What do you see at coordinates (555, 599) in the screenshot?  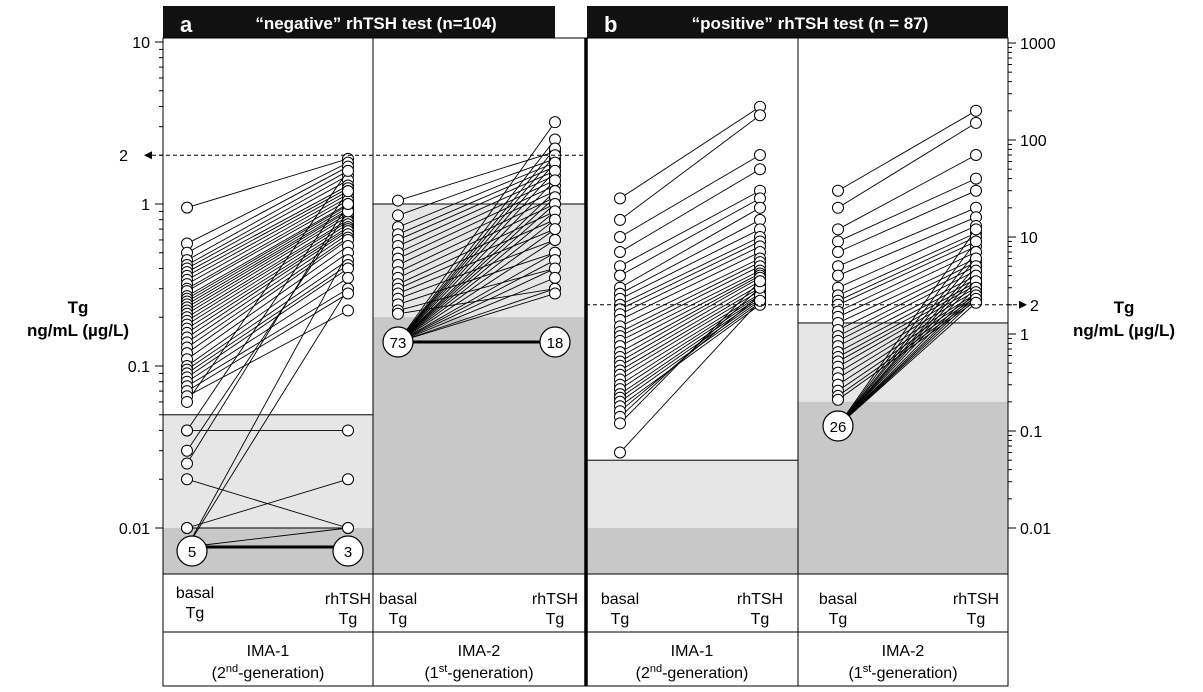 I see `x-label-a2-rhtsh-line1: rhTSH` at bounding box center [555, 599].